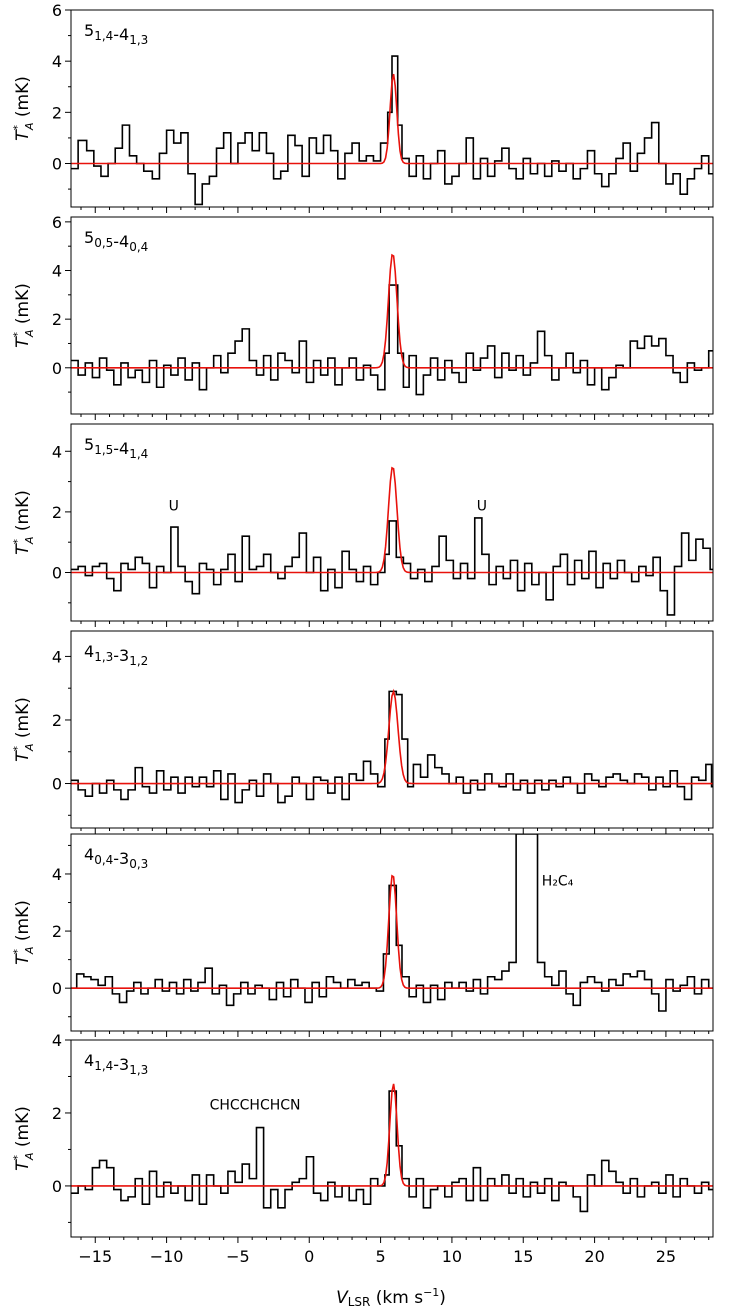 The image size is (730, 1314). Describe the element at coordinates (255, 1105) in the screenshot. I see `line-annotation: CHCCHCHCN` at that location.